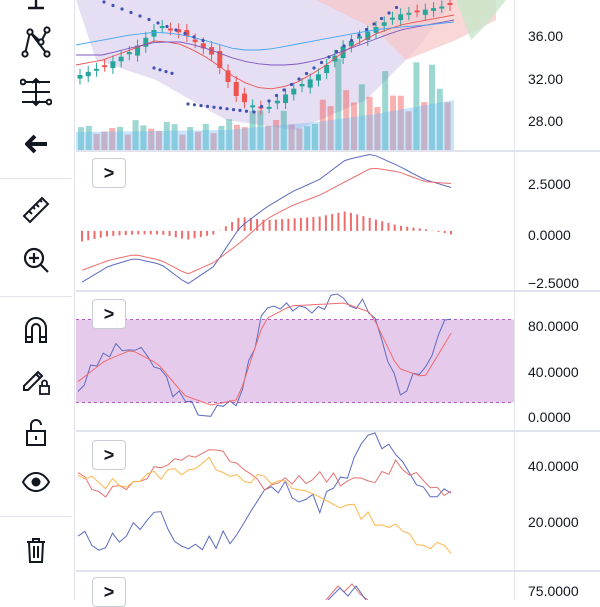  I want to click on lock-drawings-icon, so click(36, 382).